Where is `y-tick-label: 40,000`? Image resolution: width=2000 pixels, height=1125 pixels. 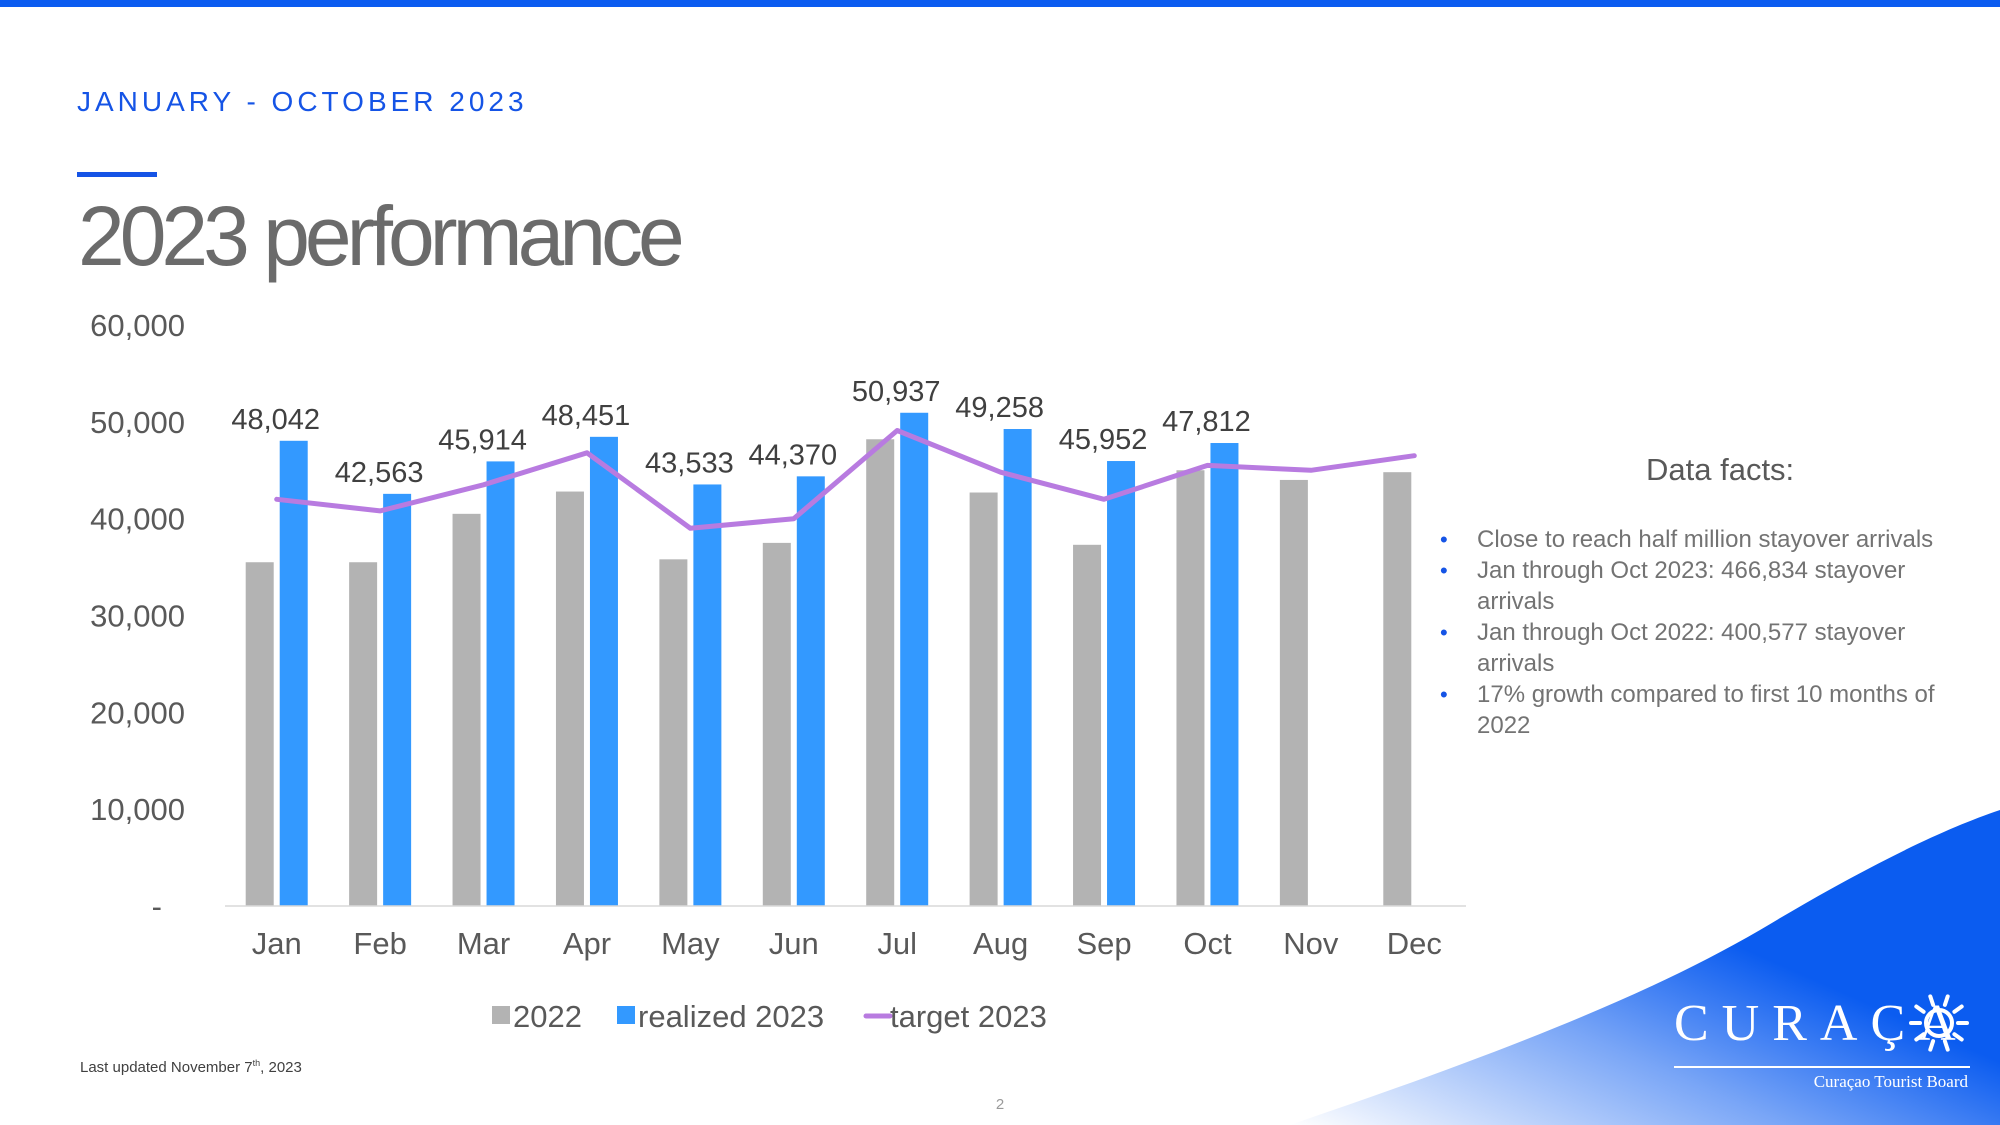
y-tick-label: 40,000 is located at coordinates (137, 519).